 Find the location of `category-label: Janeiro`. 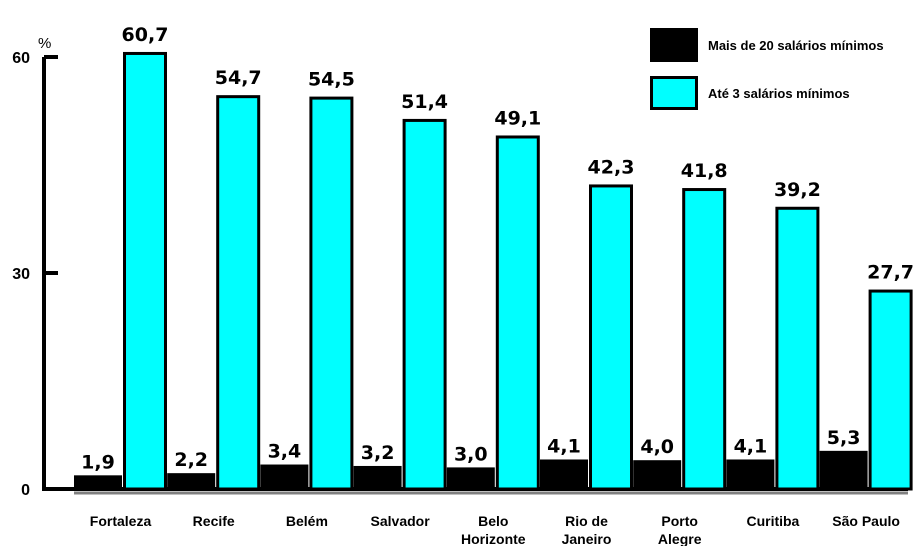

category-label: Janeiro is located at coordinates (587, 538).